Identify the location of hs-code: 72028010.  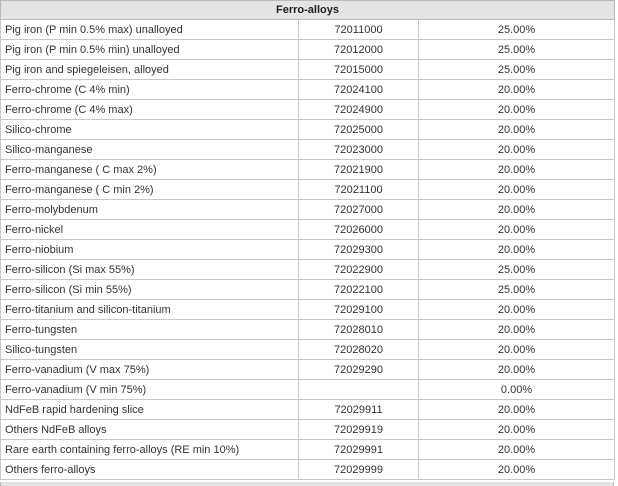
(358, 329).